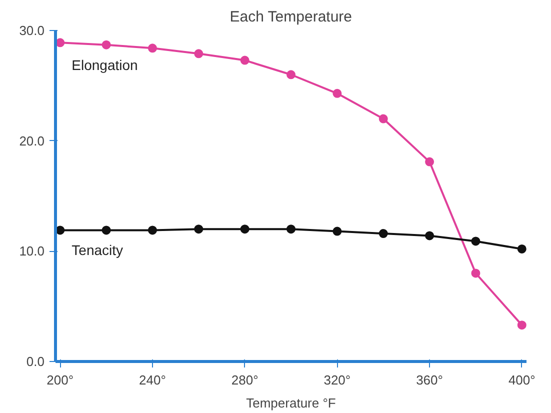 This screenshot has width=551, height=413. What do you see at coordinates (522, 380) in the screenshot?
I see `x-tick-label: 400°` at bounding box center [522, 380].